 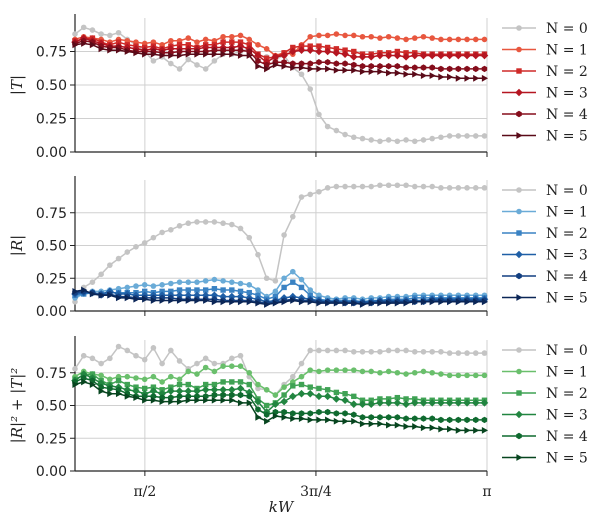 What do you see at coordinates (51, 279) in the screenshot?
I see `y-tick-label: 0.25` at bounding box center [51, 279].